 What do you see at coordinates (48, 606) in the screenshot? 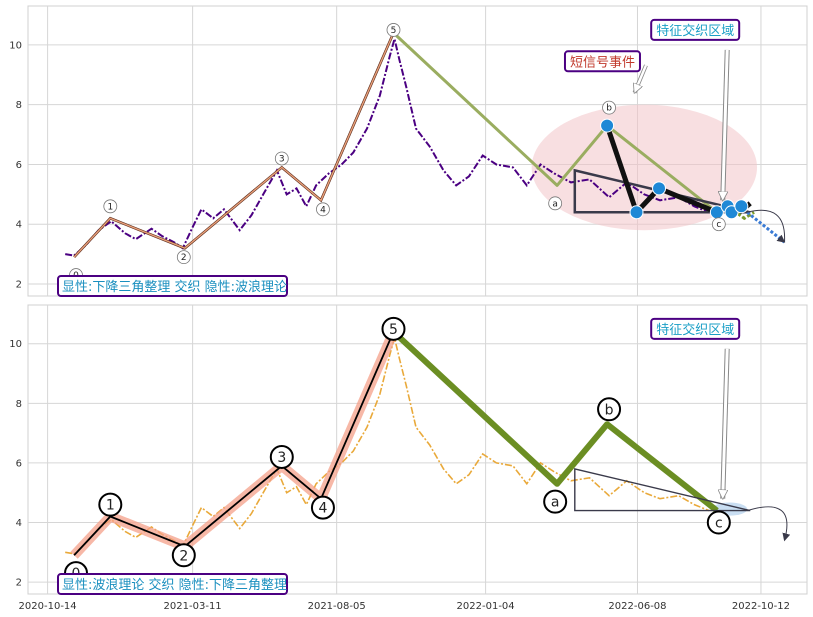
I see `x-tick-label: 2020-10-14` at bounding box center [48, 606].